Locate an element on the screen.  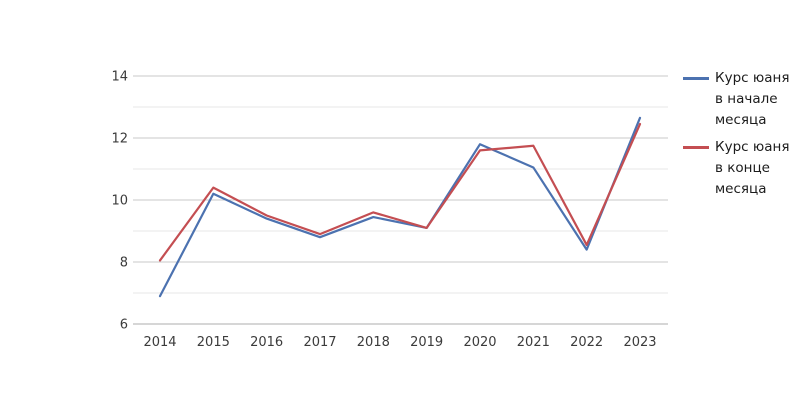
x-tick-label-2018: 2018 is located at coordinates (373, 342).